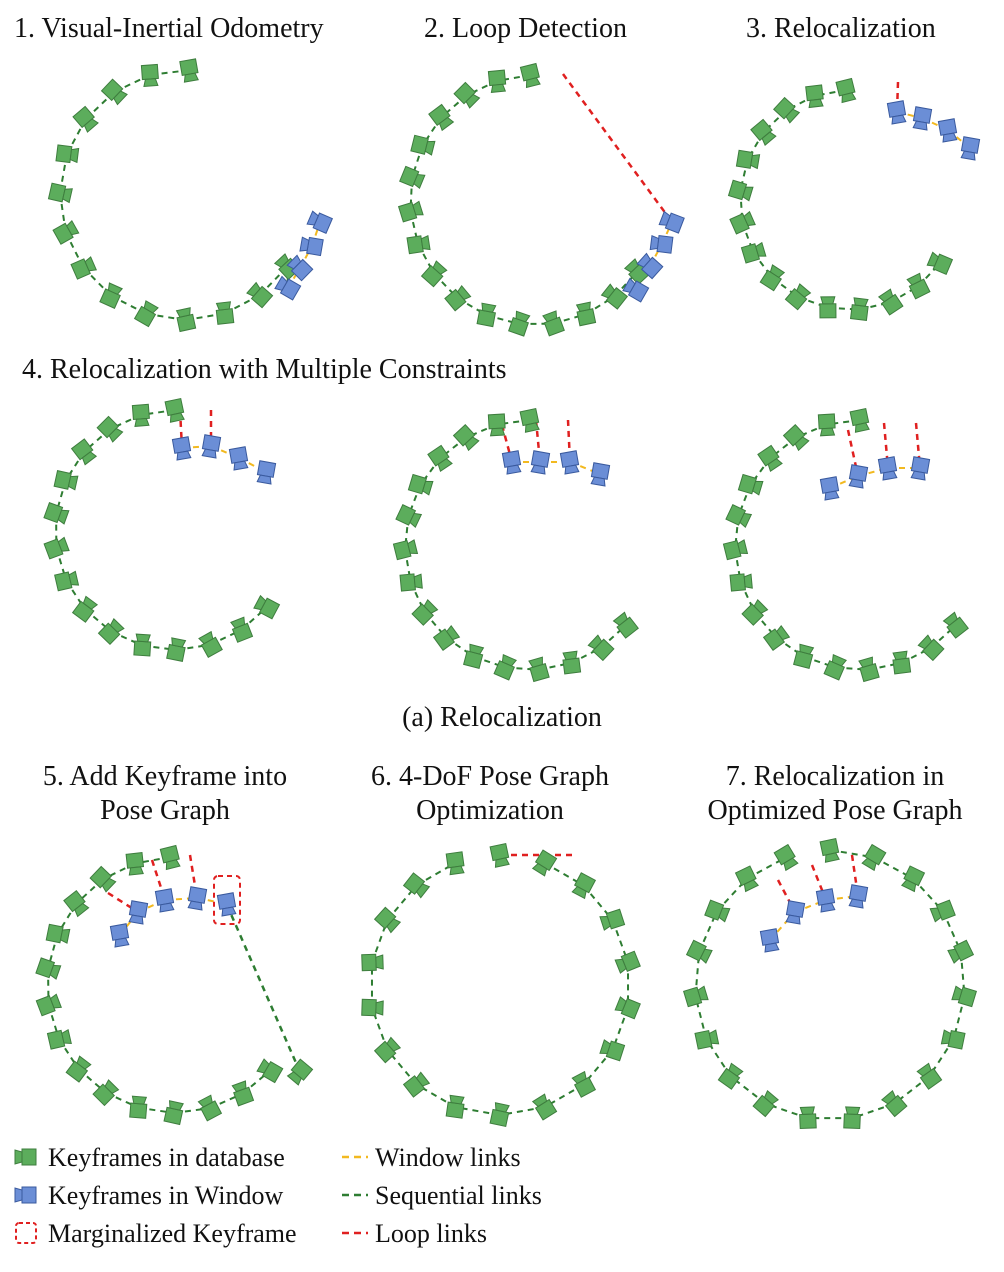 This screenshot has height=1272, width=1004. What do you see at coordinates (166, 1195) in the screenshot?
I see `legend-keyframes-window-label: Keyframes in Window` at bounding box center [166, 1195].